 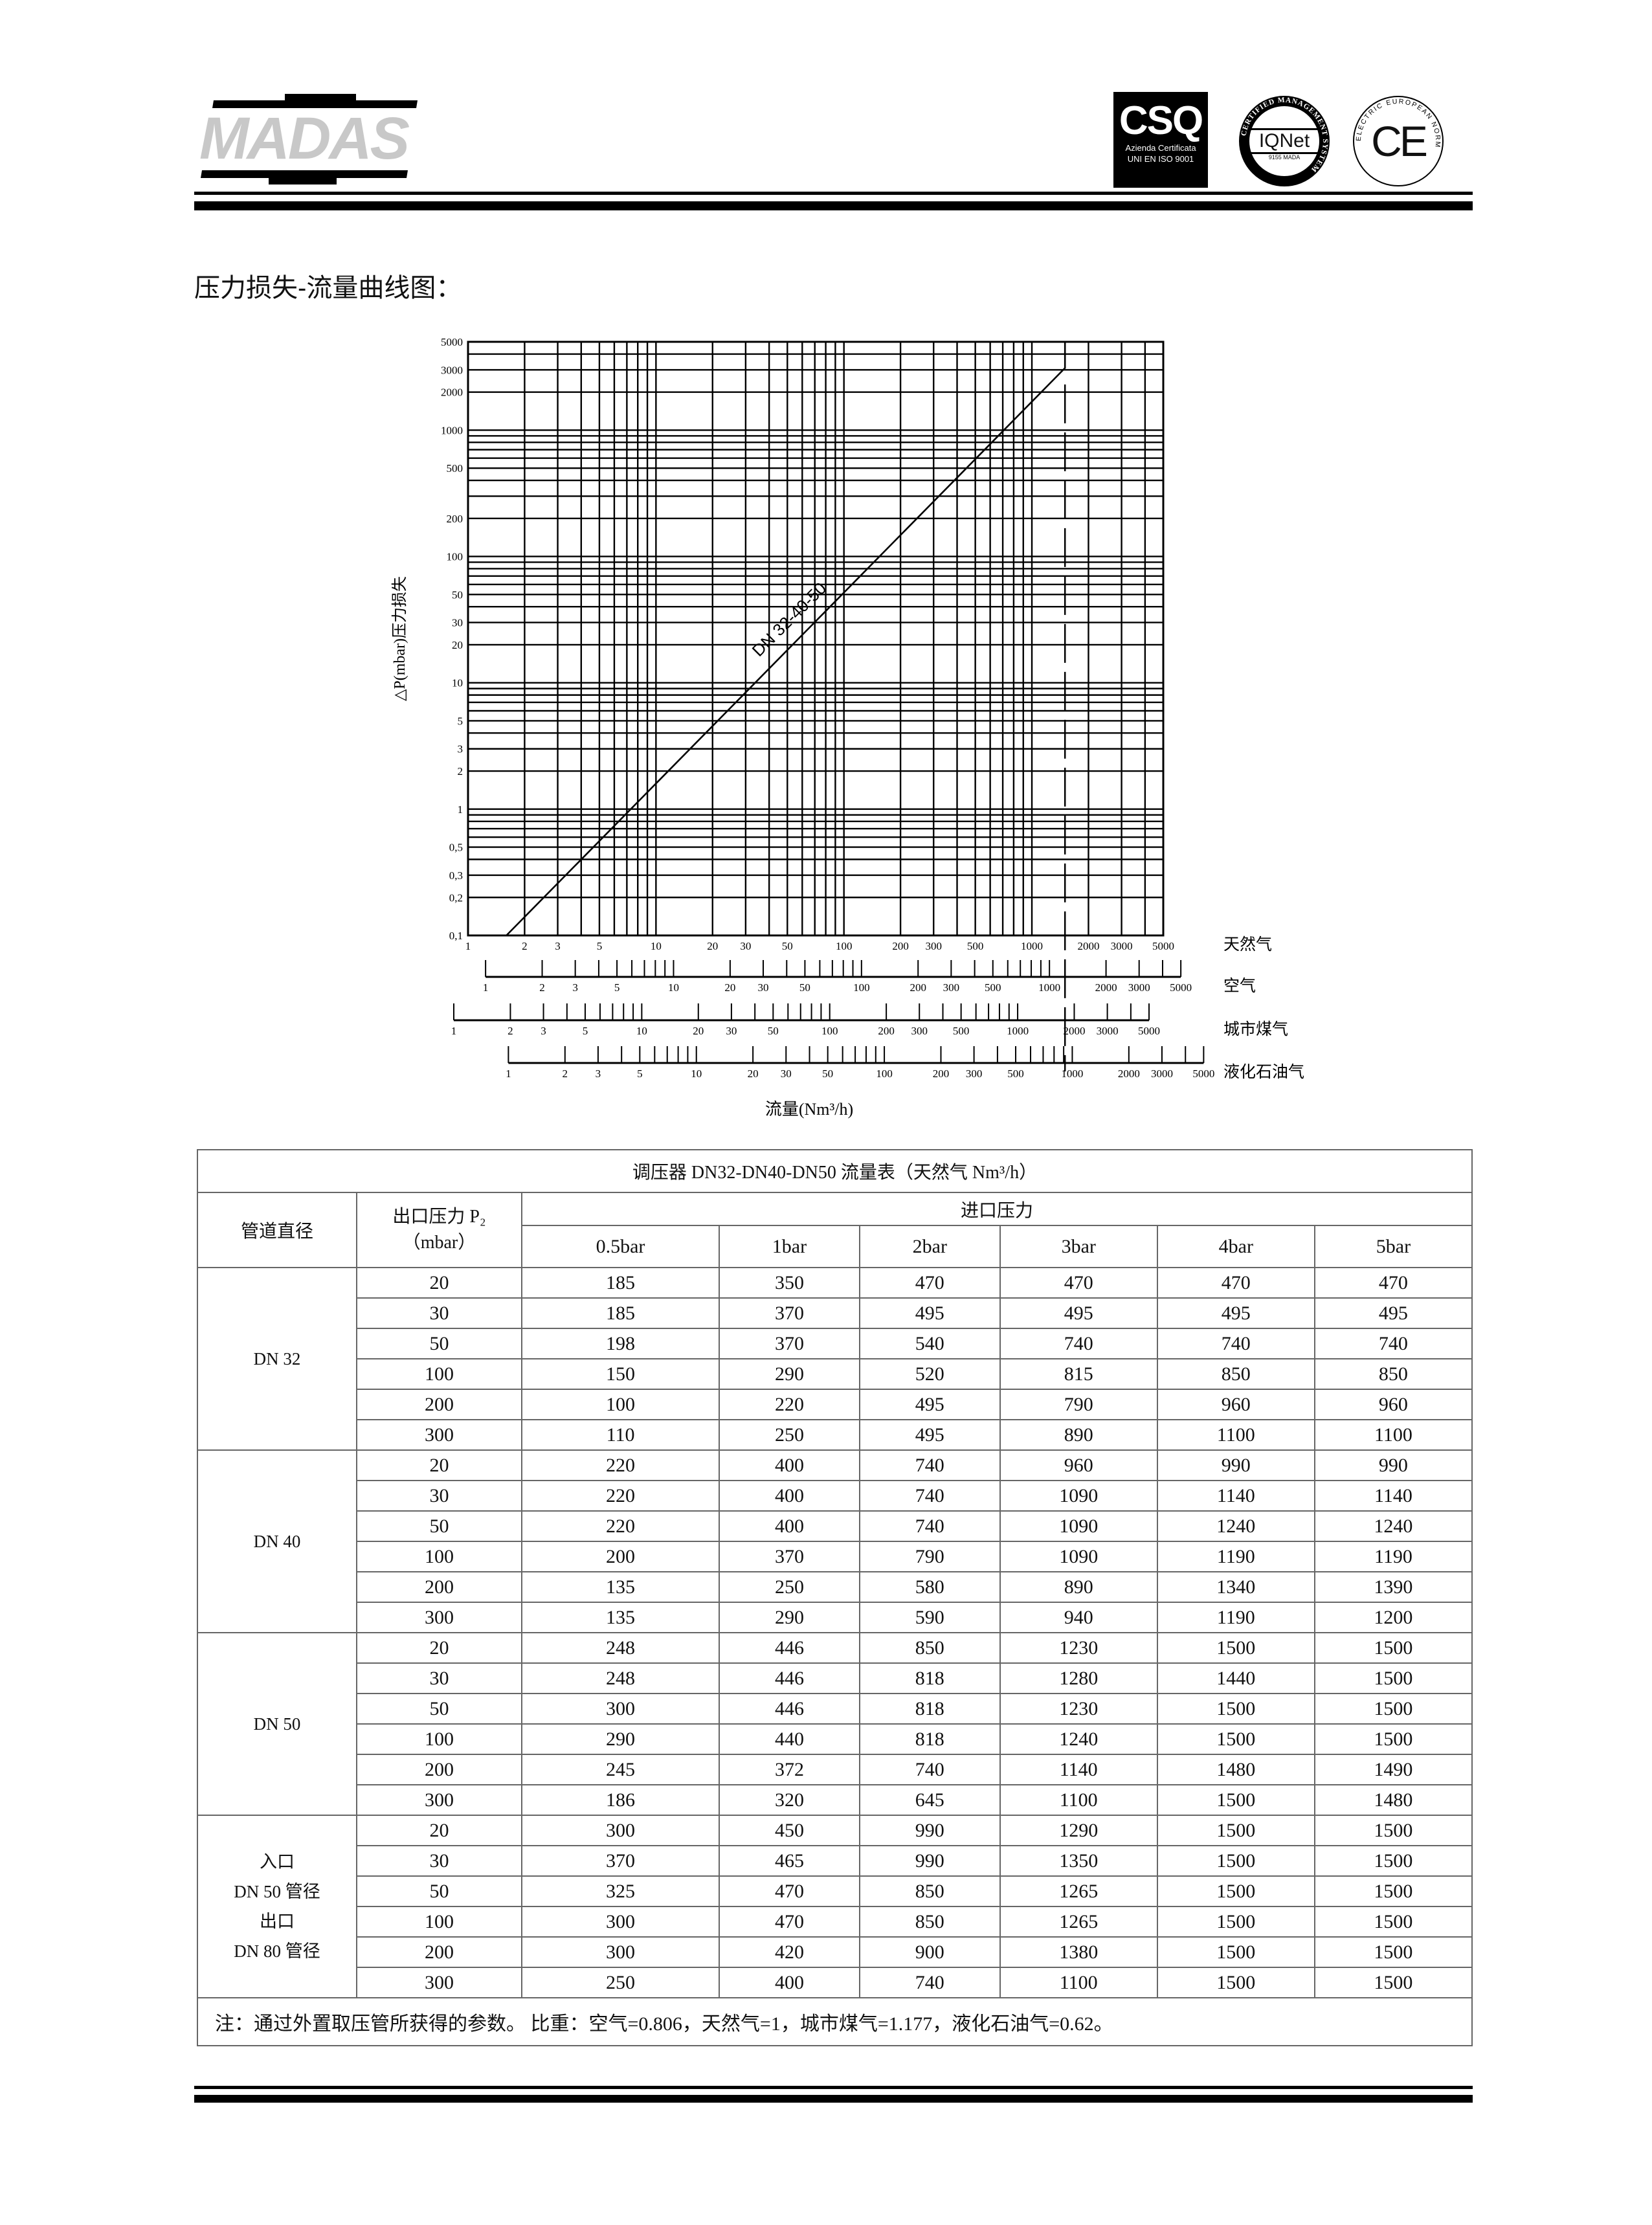 I want to click on x-tick-label: 10, so click(x=641, y=1031).